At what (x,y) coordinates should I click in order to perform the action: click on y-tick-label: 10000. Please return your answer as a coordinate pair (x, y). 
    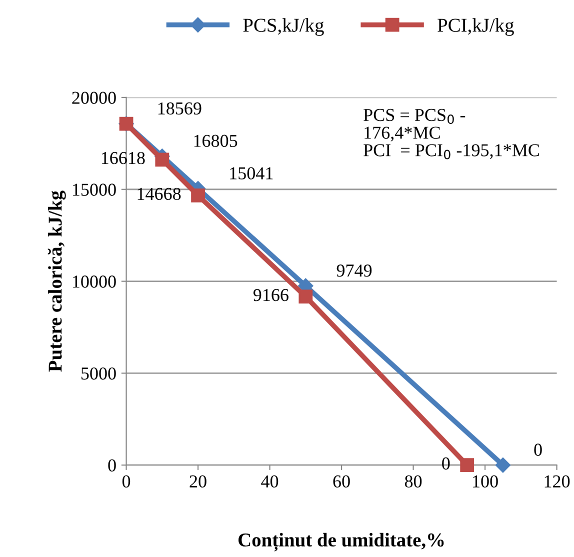
    Looking at the image, I should click on (94, 282).